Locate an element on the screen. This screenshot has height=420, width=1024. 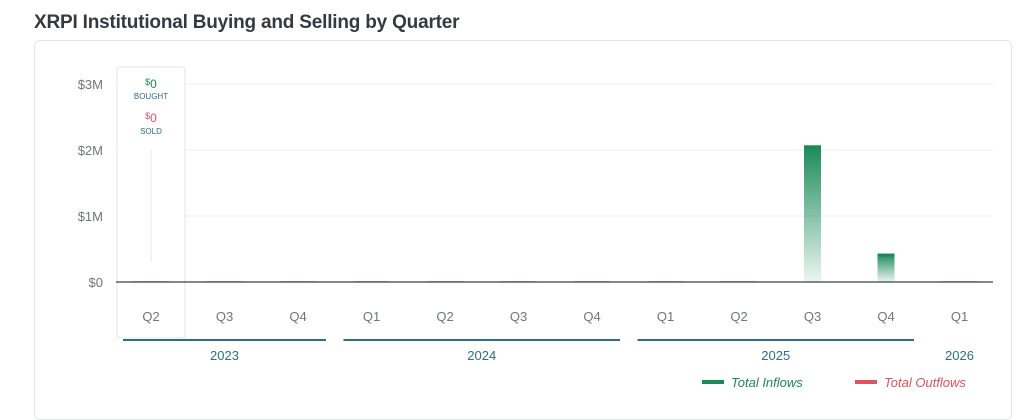
year-label: 2025 is located at coordinates (775, 355).